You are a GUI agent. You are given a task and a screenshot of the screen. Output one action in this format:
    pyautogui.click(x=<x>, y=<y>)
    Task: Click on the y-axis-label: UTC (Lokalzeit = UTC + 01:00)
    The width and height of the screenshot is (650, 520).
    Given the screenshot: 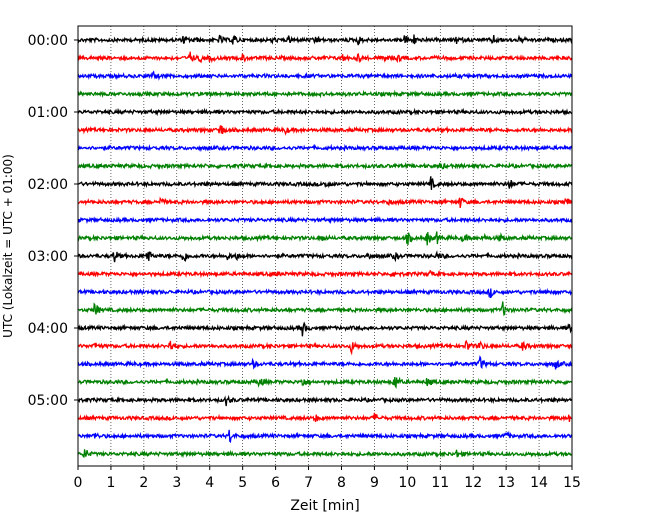 What is the action you would take?
    pyautogui.click(x=8, y=246)
    